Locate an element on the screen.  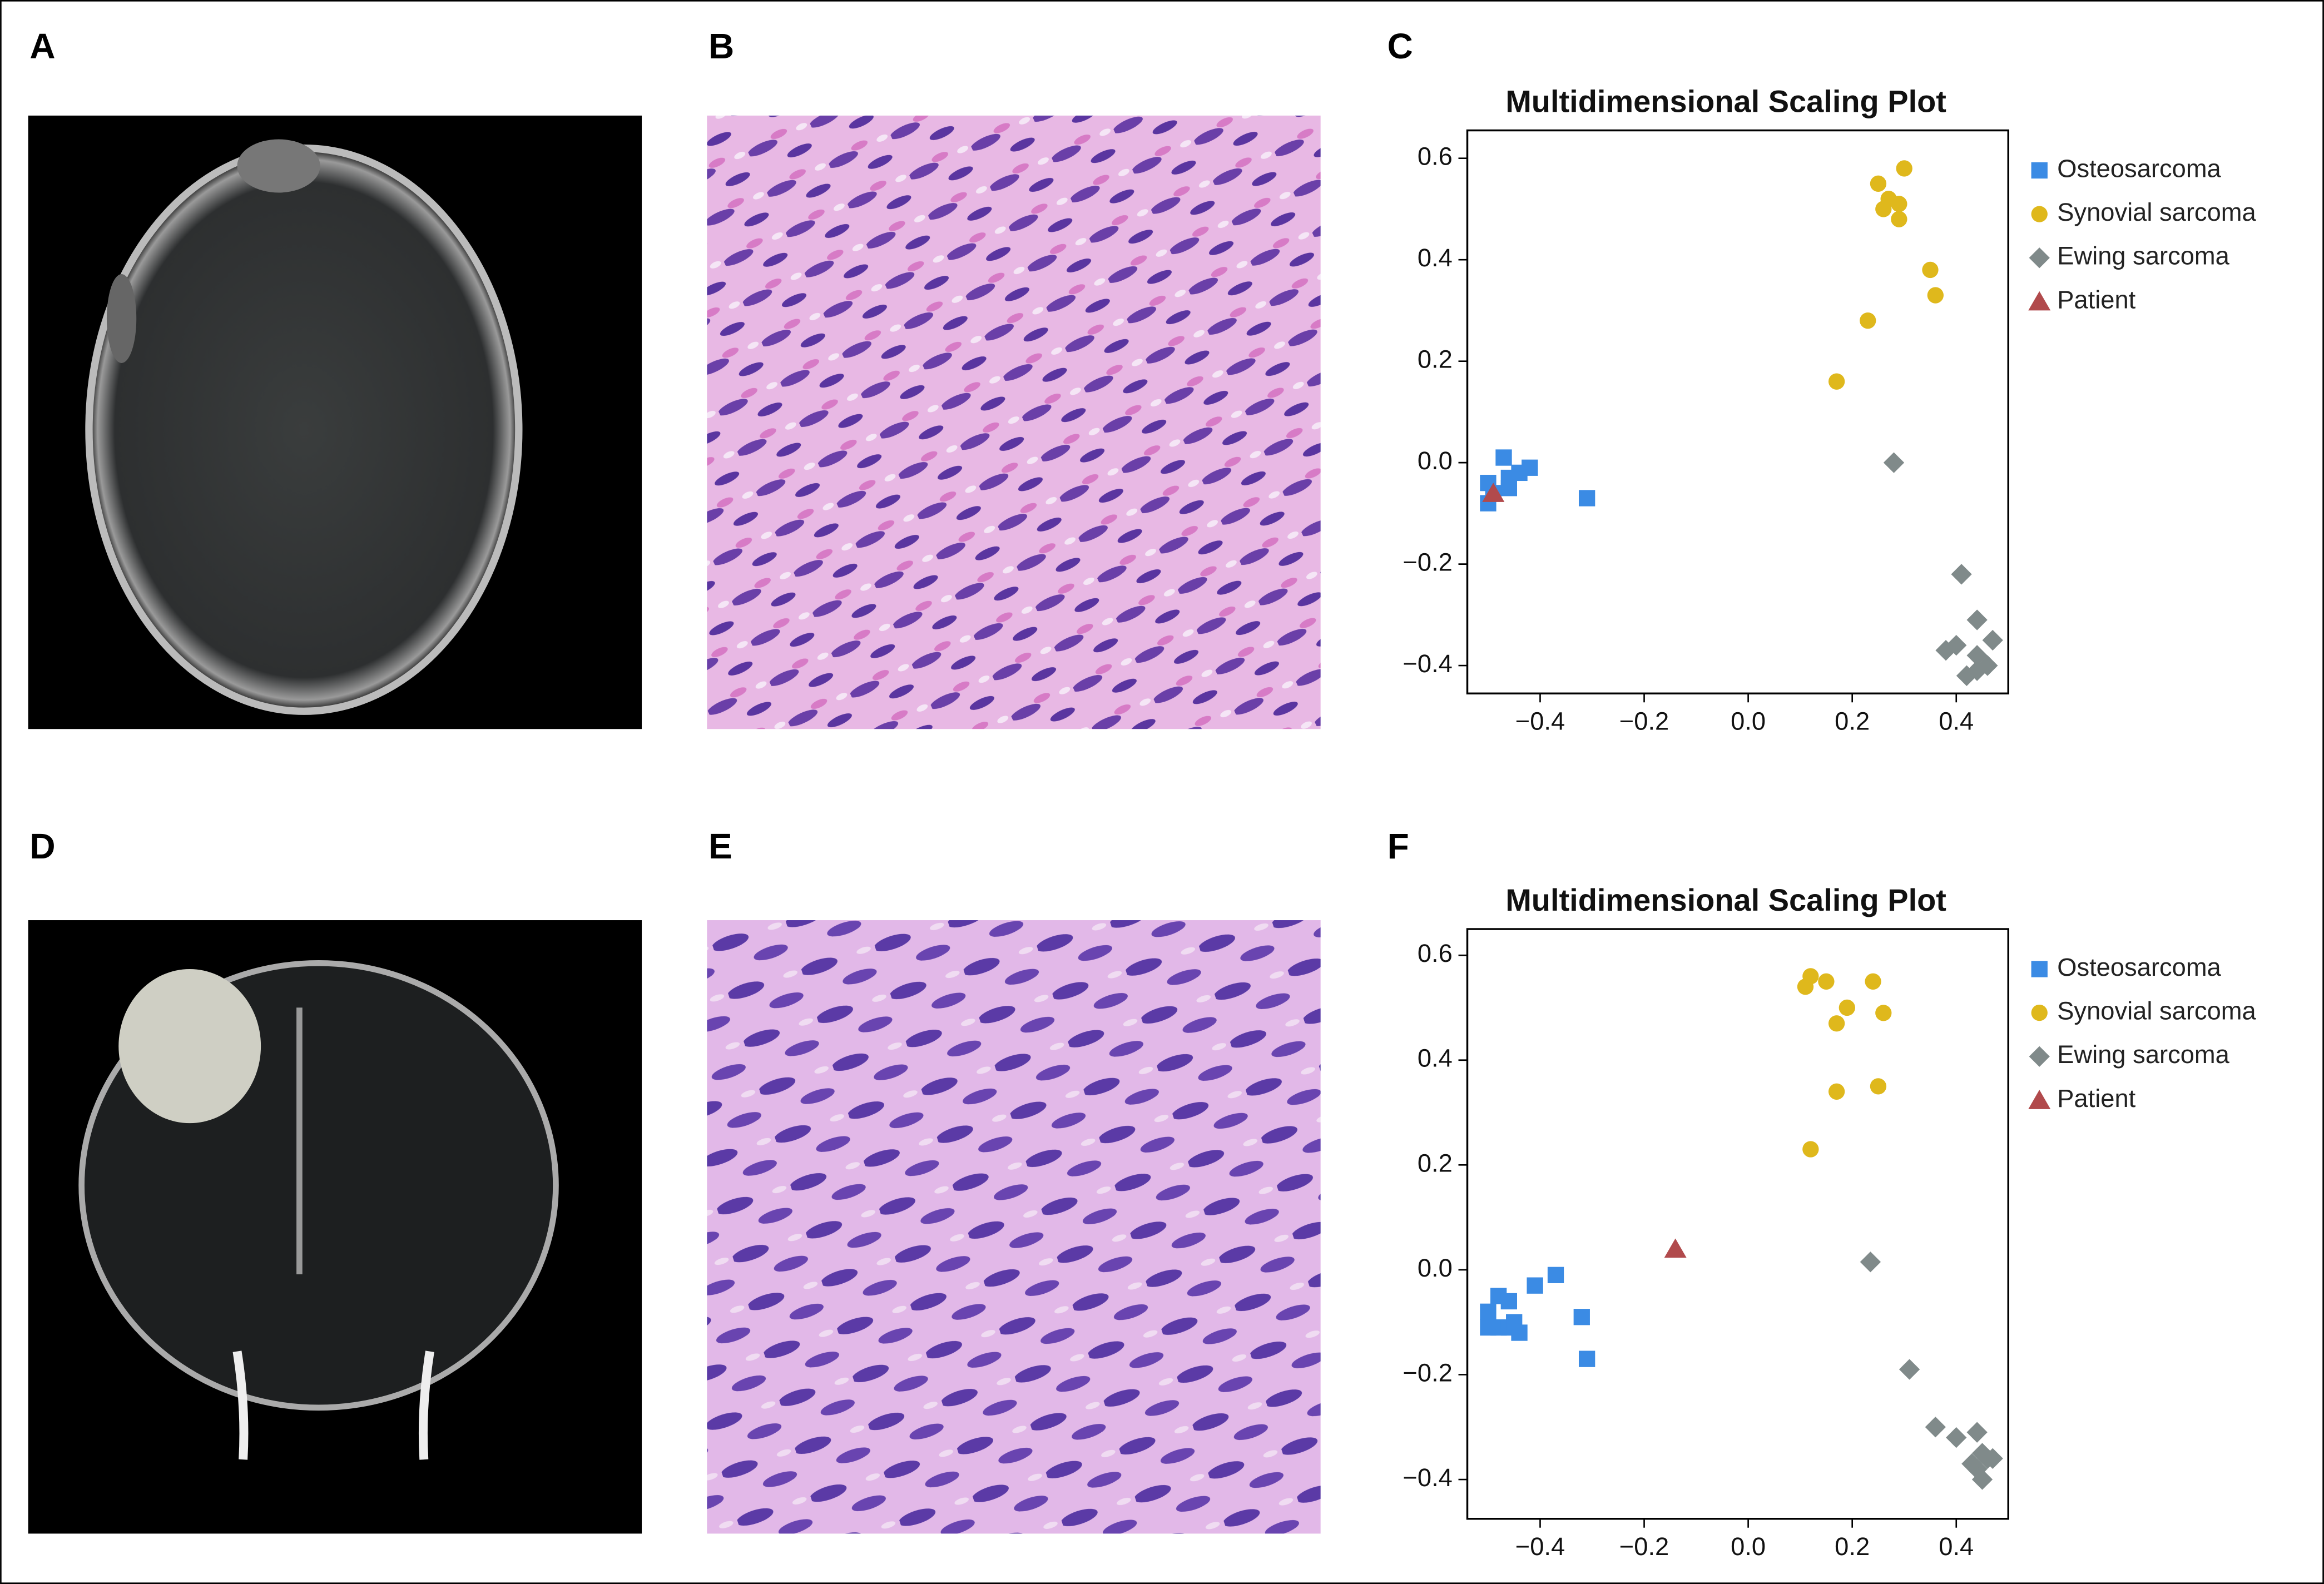
panel-label: B is located at coordinates (721, 46).